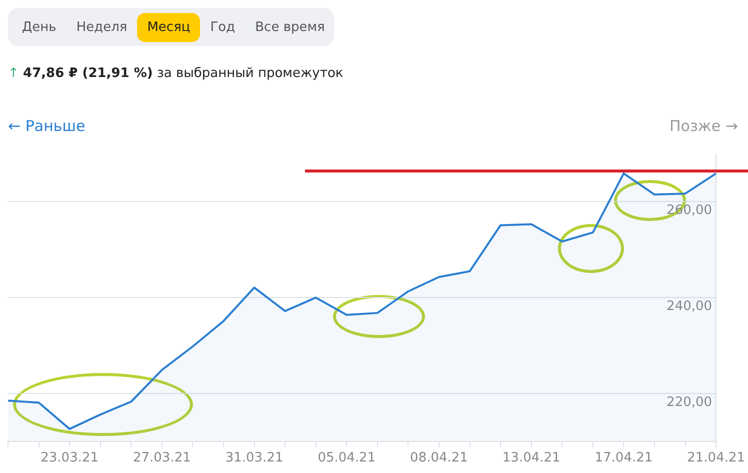 The width and height of the screenshot is (748, 473). I want to click on x-tick-label: 31.03.21, so click(254, 458).